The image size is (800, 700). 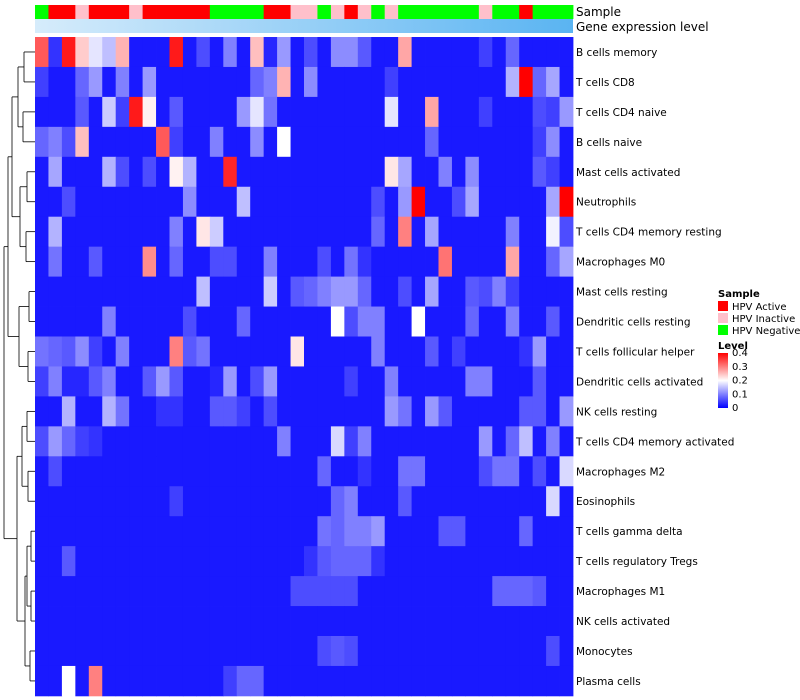 I want to click on row-label: T cells regulatory Tregs, so click(x=636, y=562).